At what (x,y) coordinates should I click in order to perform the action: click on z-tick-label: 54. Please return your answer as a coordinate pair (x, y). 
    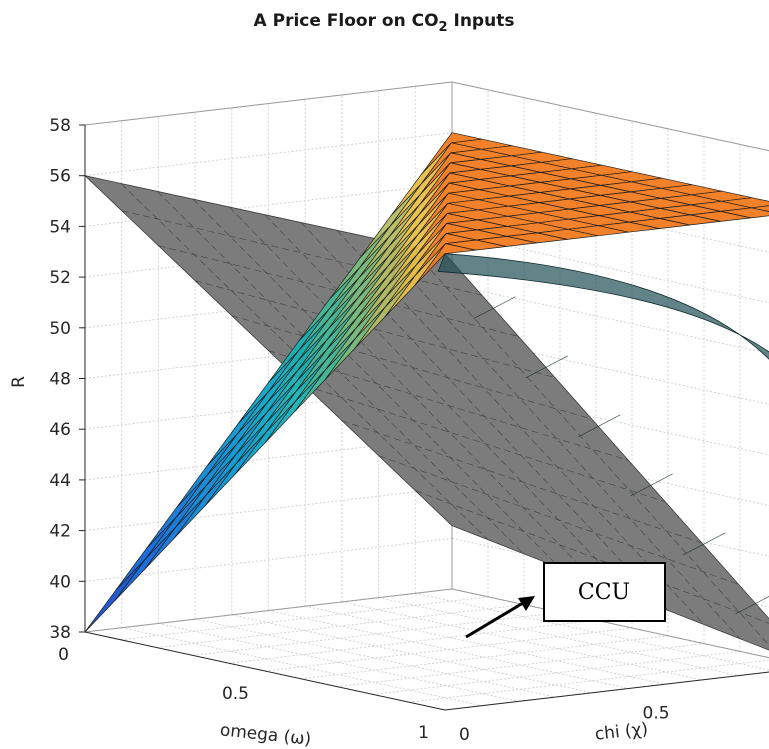
    Looking at the image, I should click on (60, 227).